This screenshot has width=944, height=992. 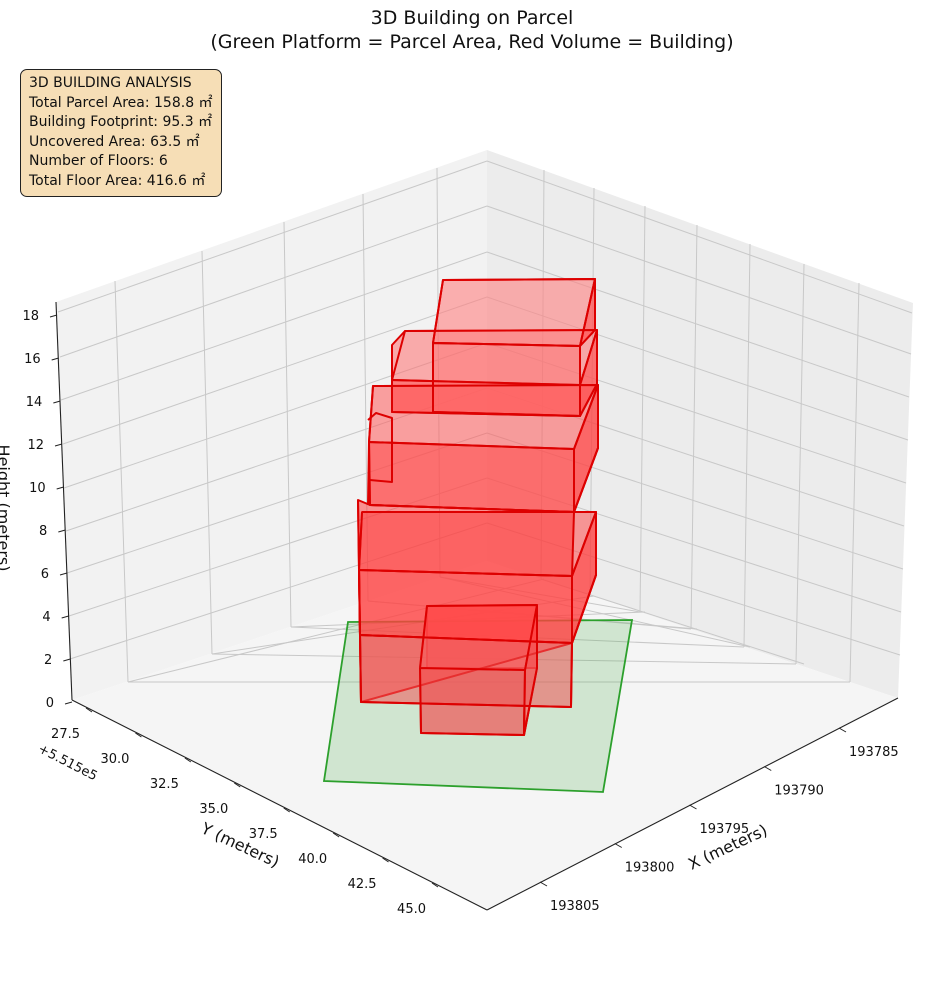 What do you see at coordinates (245, 812) in the screenshot?
I see `y-axis-ticks: 27.5 30.0 32.5 35.0 37.5 40.0 42.5 45.0` at bounding box center [245, 812].